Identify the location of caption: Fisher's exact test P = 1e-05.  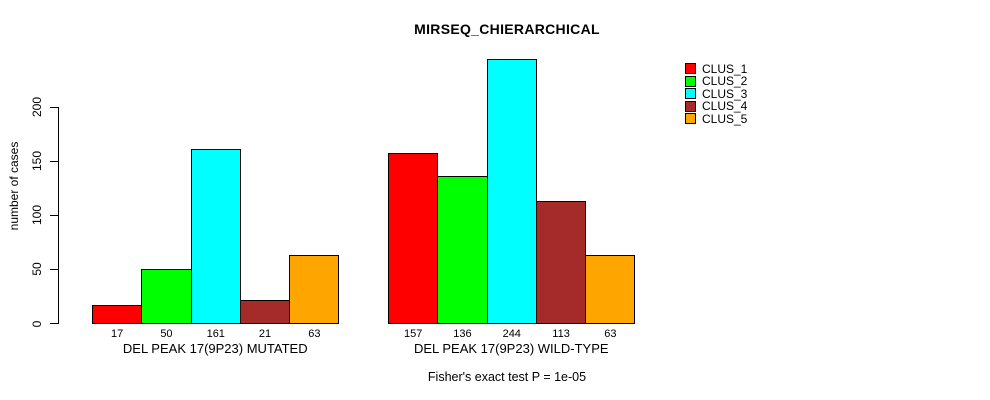
(507, 377).